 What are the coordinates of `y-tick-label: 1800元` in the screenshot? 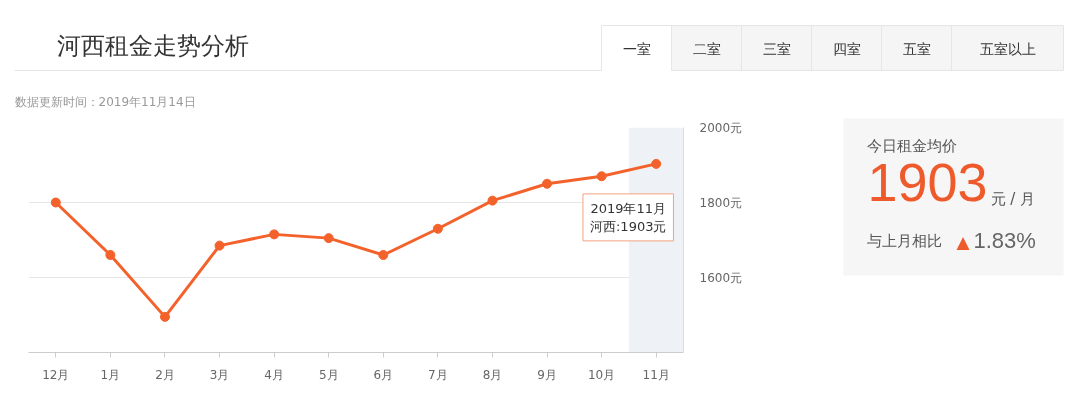 It's located at (721, 202).